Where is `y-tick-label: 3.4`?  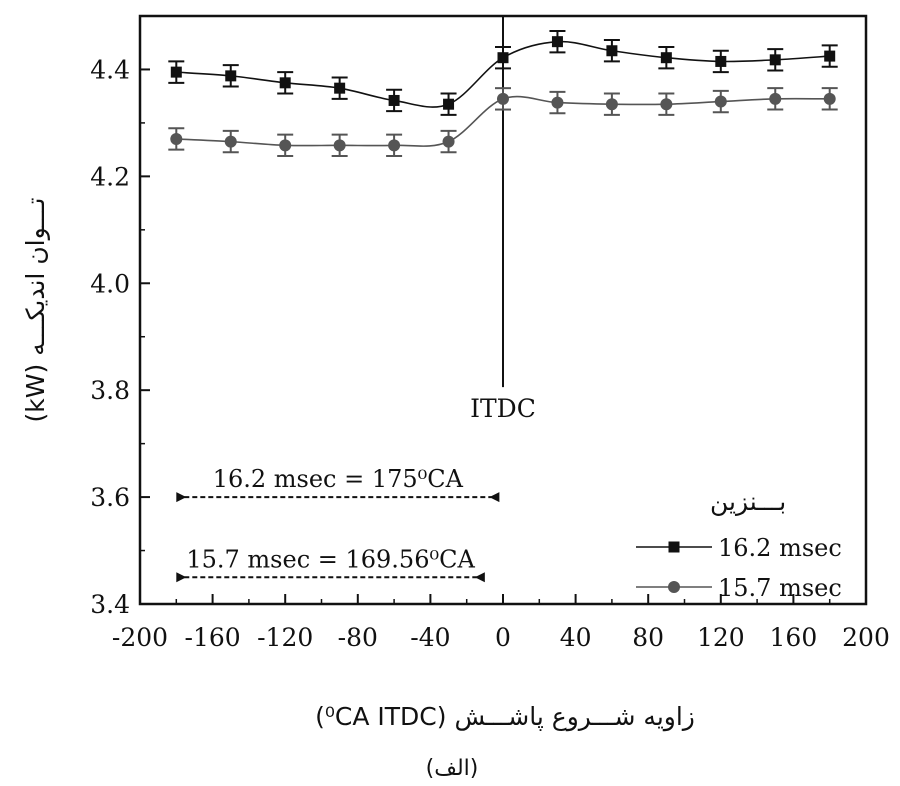 y-tick-label: 3.4 is located at coordinates (110, 604).